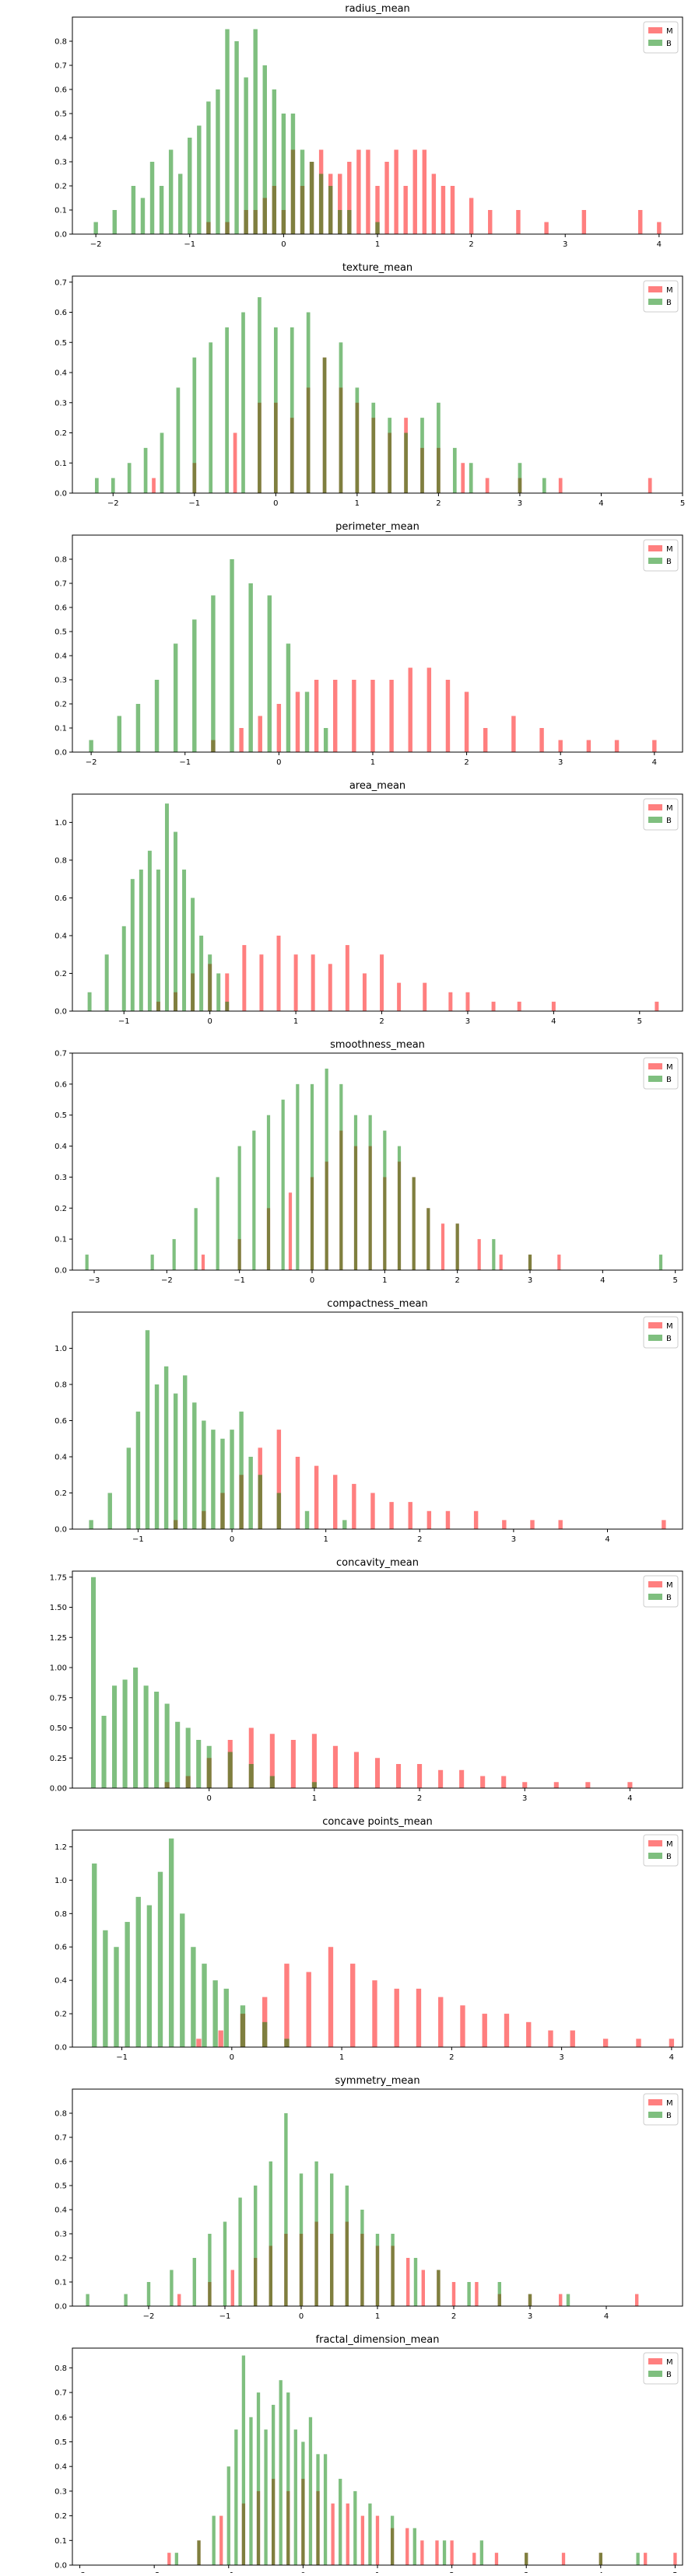 The image size is (688, 2576). Describe the element at coordinates (60, 1115) in the screenshot. I see `y-tick-label: 0.5` at that location.